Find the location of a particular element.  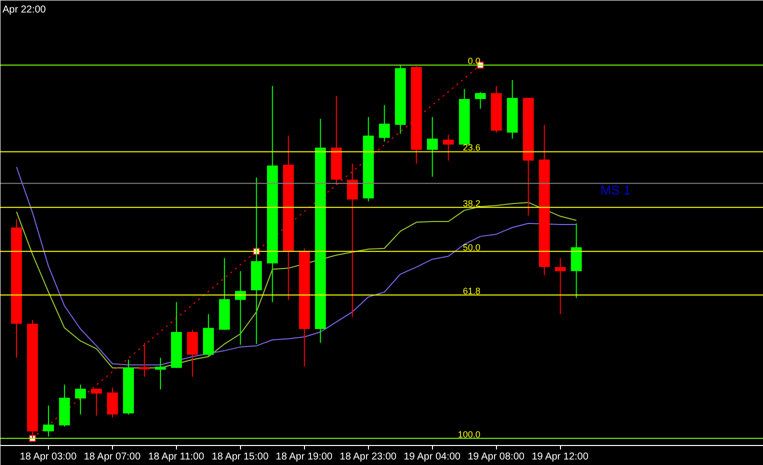

x-tick-label: 19 Apr 12:00 is located at coordinates (560, 457).